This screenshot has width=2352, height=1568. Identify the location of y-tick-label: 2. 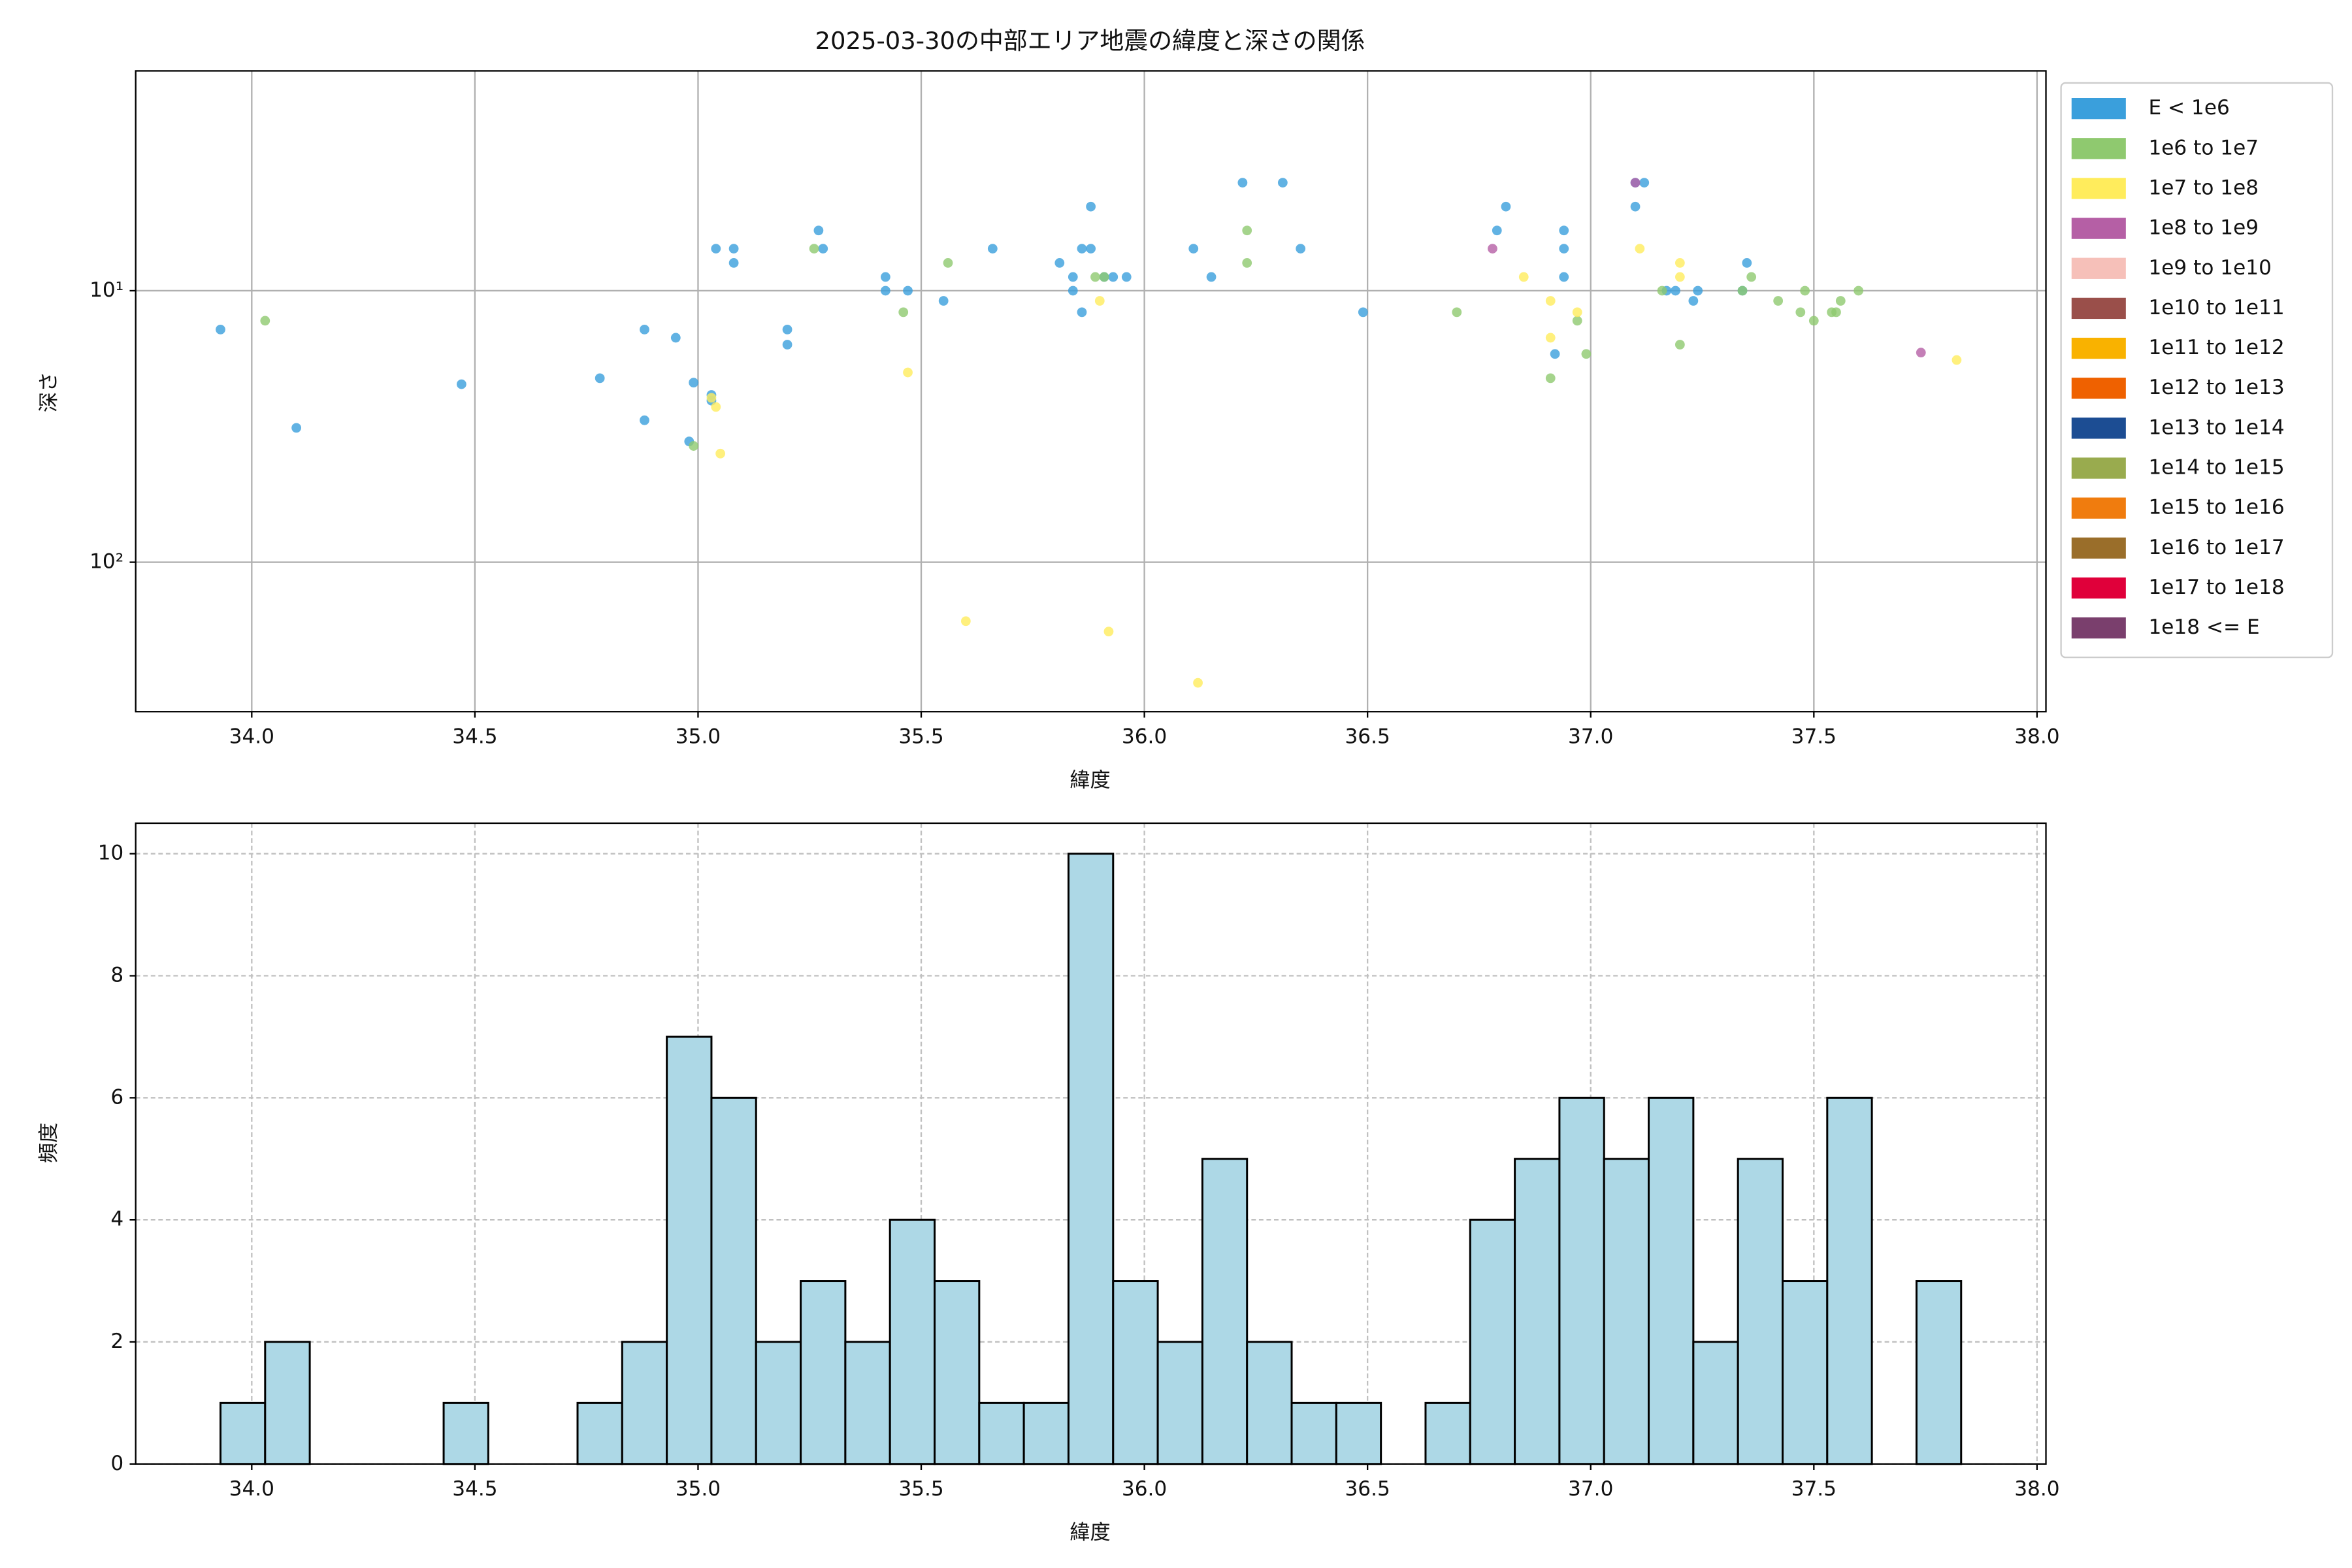
(116, 1341).